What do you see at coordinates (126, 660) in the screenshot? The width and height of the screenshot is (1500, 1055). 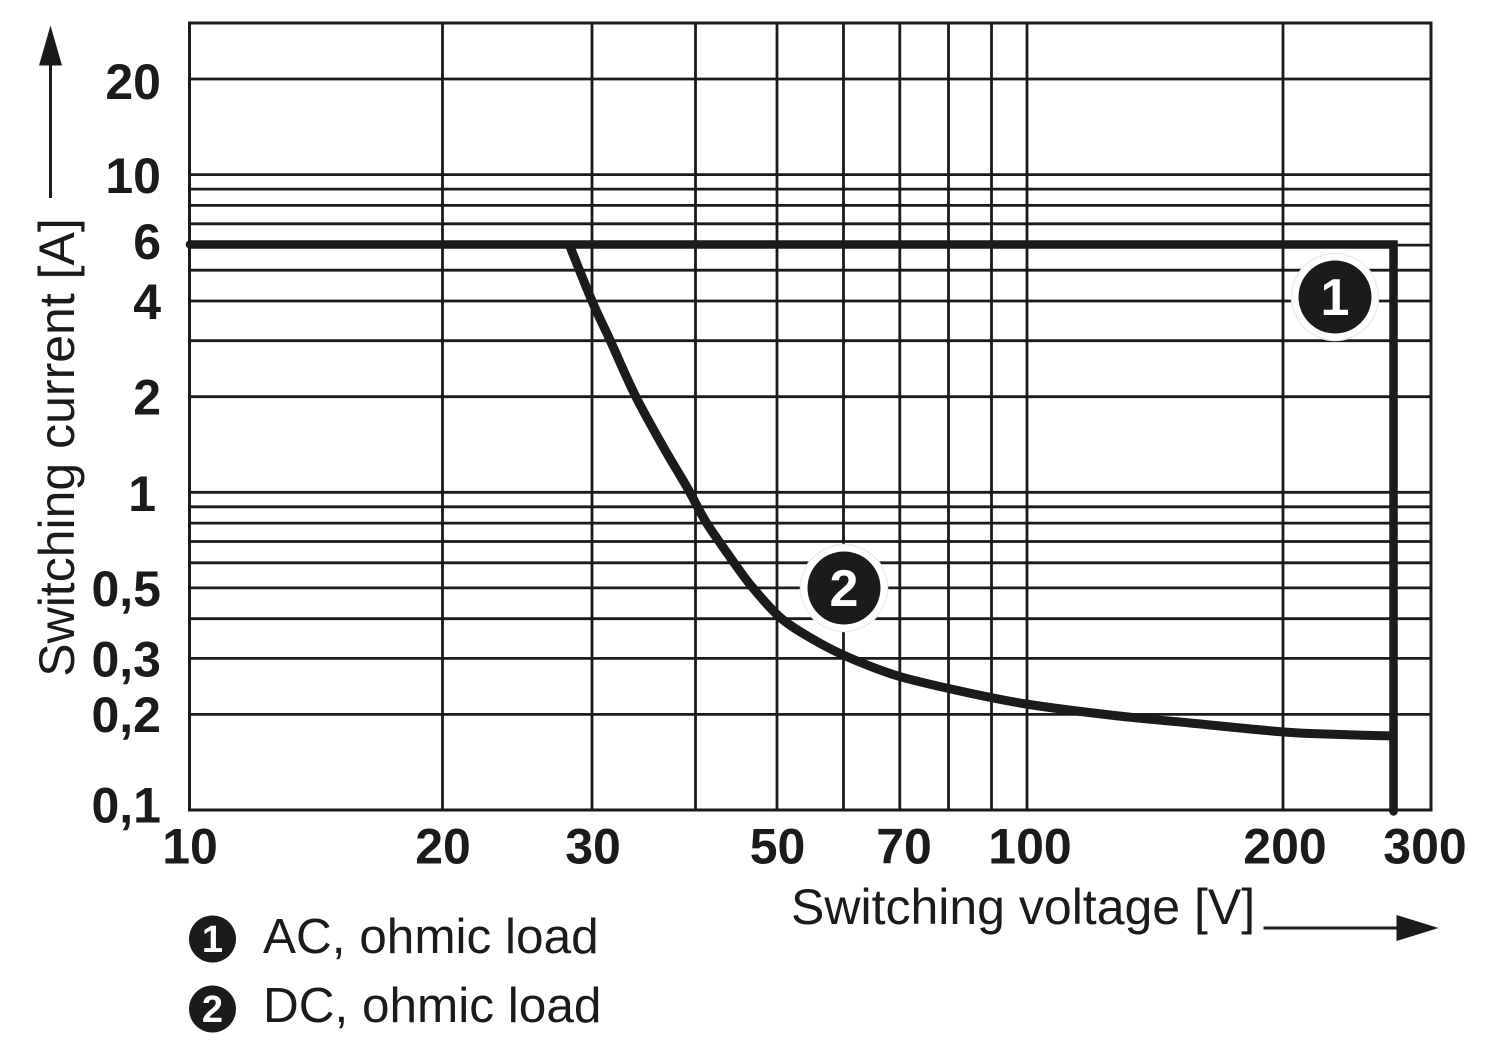 I see `svg-text: 0,3` at bounding box center [126, 660].